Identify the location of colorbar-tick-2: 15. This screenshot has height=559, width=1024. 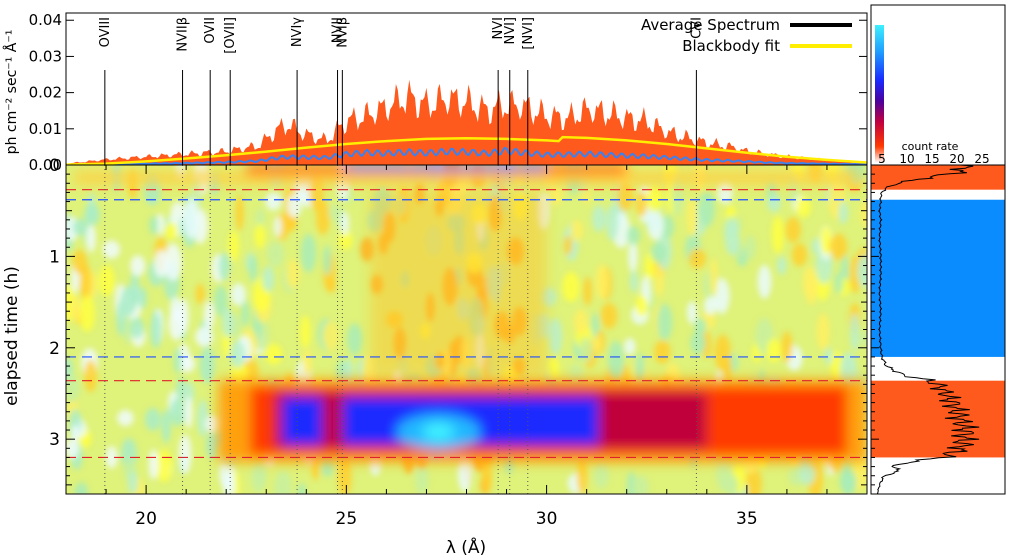
(931, 159).